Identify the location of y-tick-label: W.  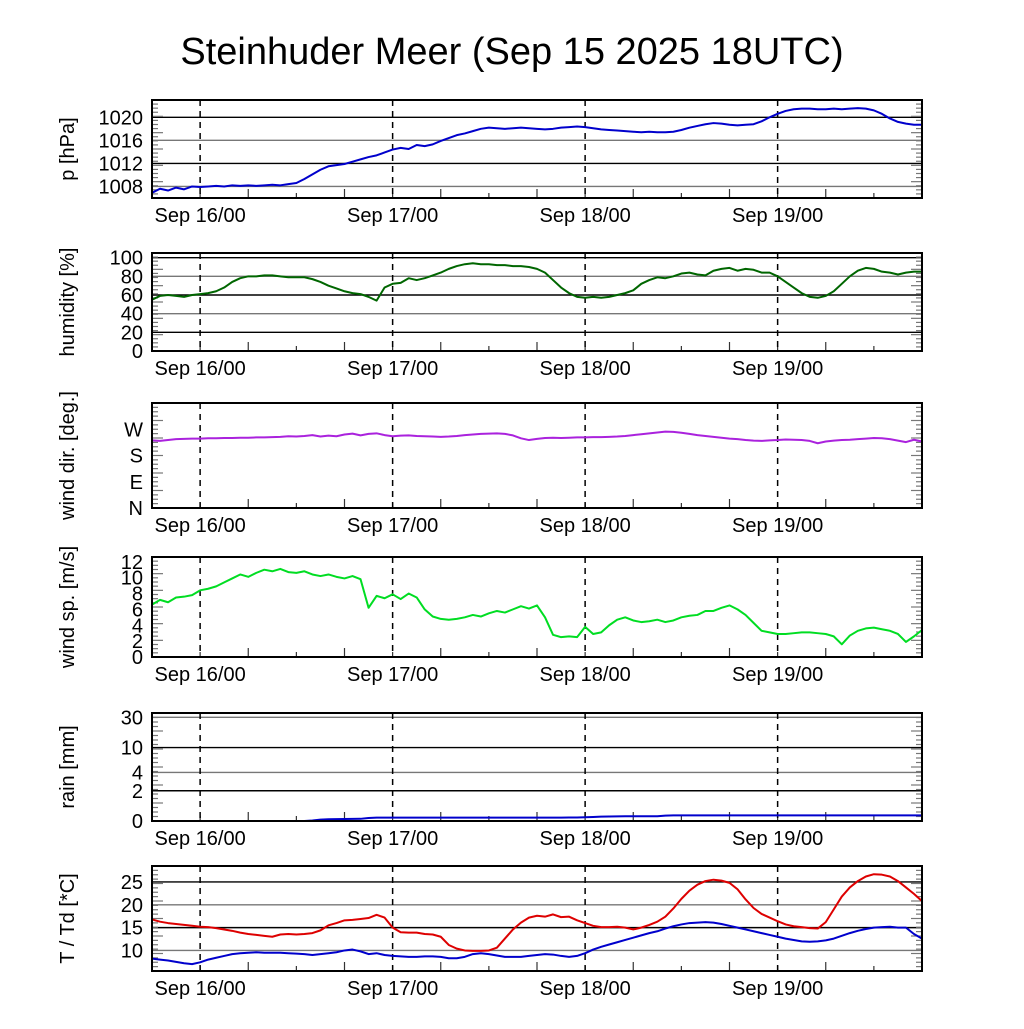
(133, 430).